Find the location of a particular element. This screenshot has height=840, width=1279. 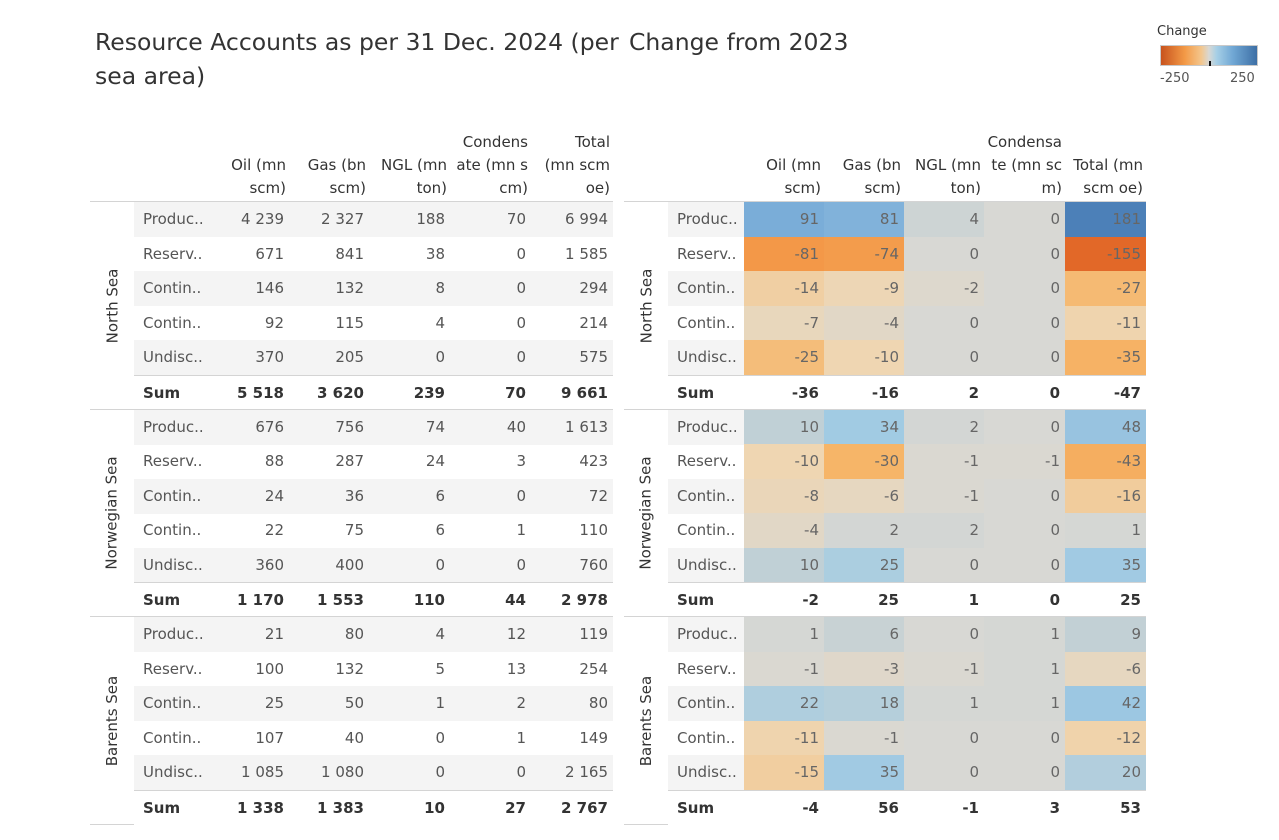

right-table-row: Contin.. -7 -4 0 0 -11 is located at coordinates (907, 323).